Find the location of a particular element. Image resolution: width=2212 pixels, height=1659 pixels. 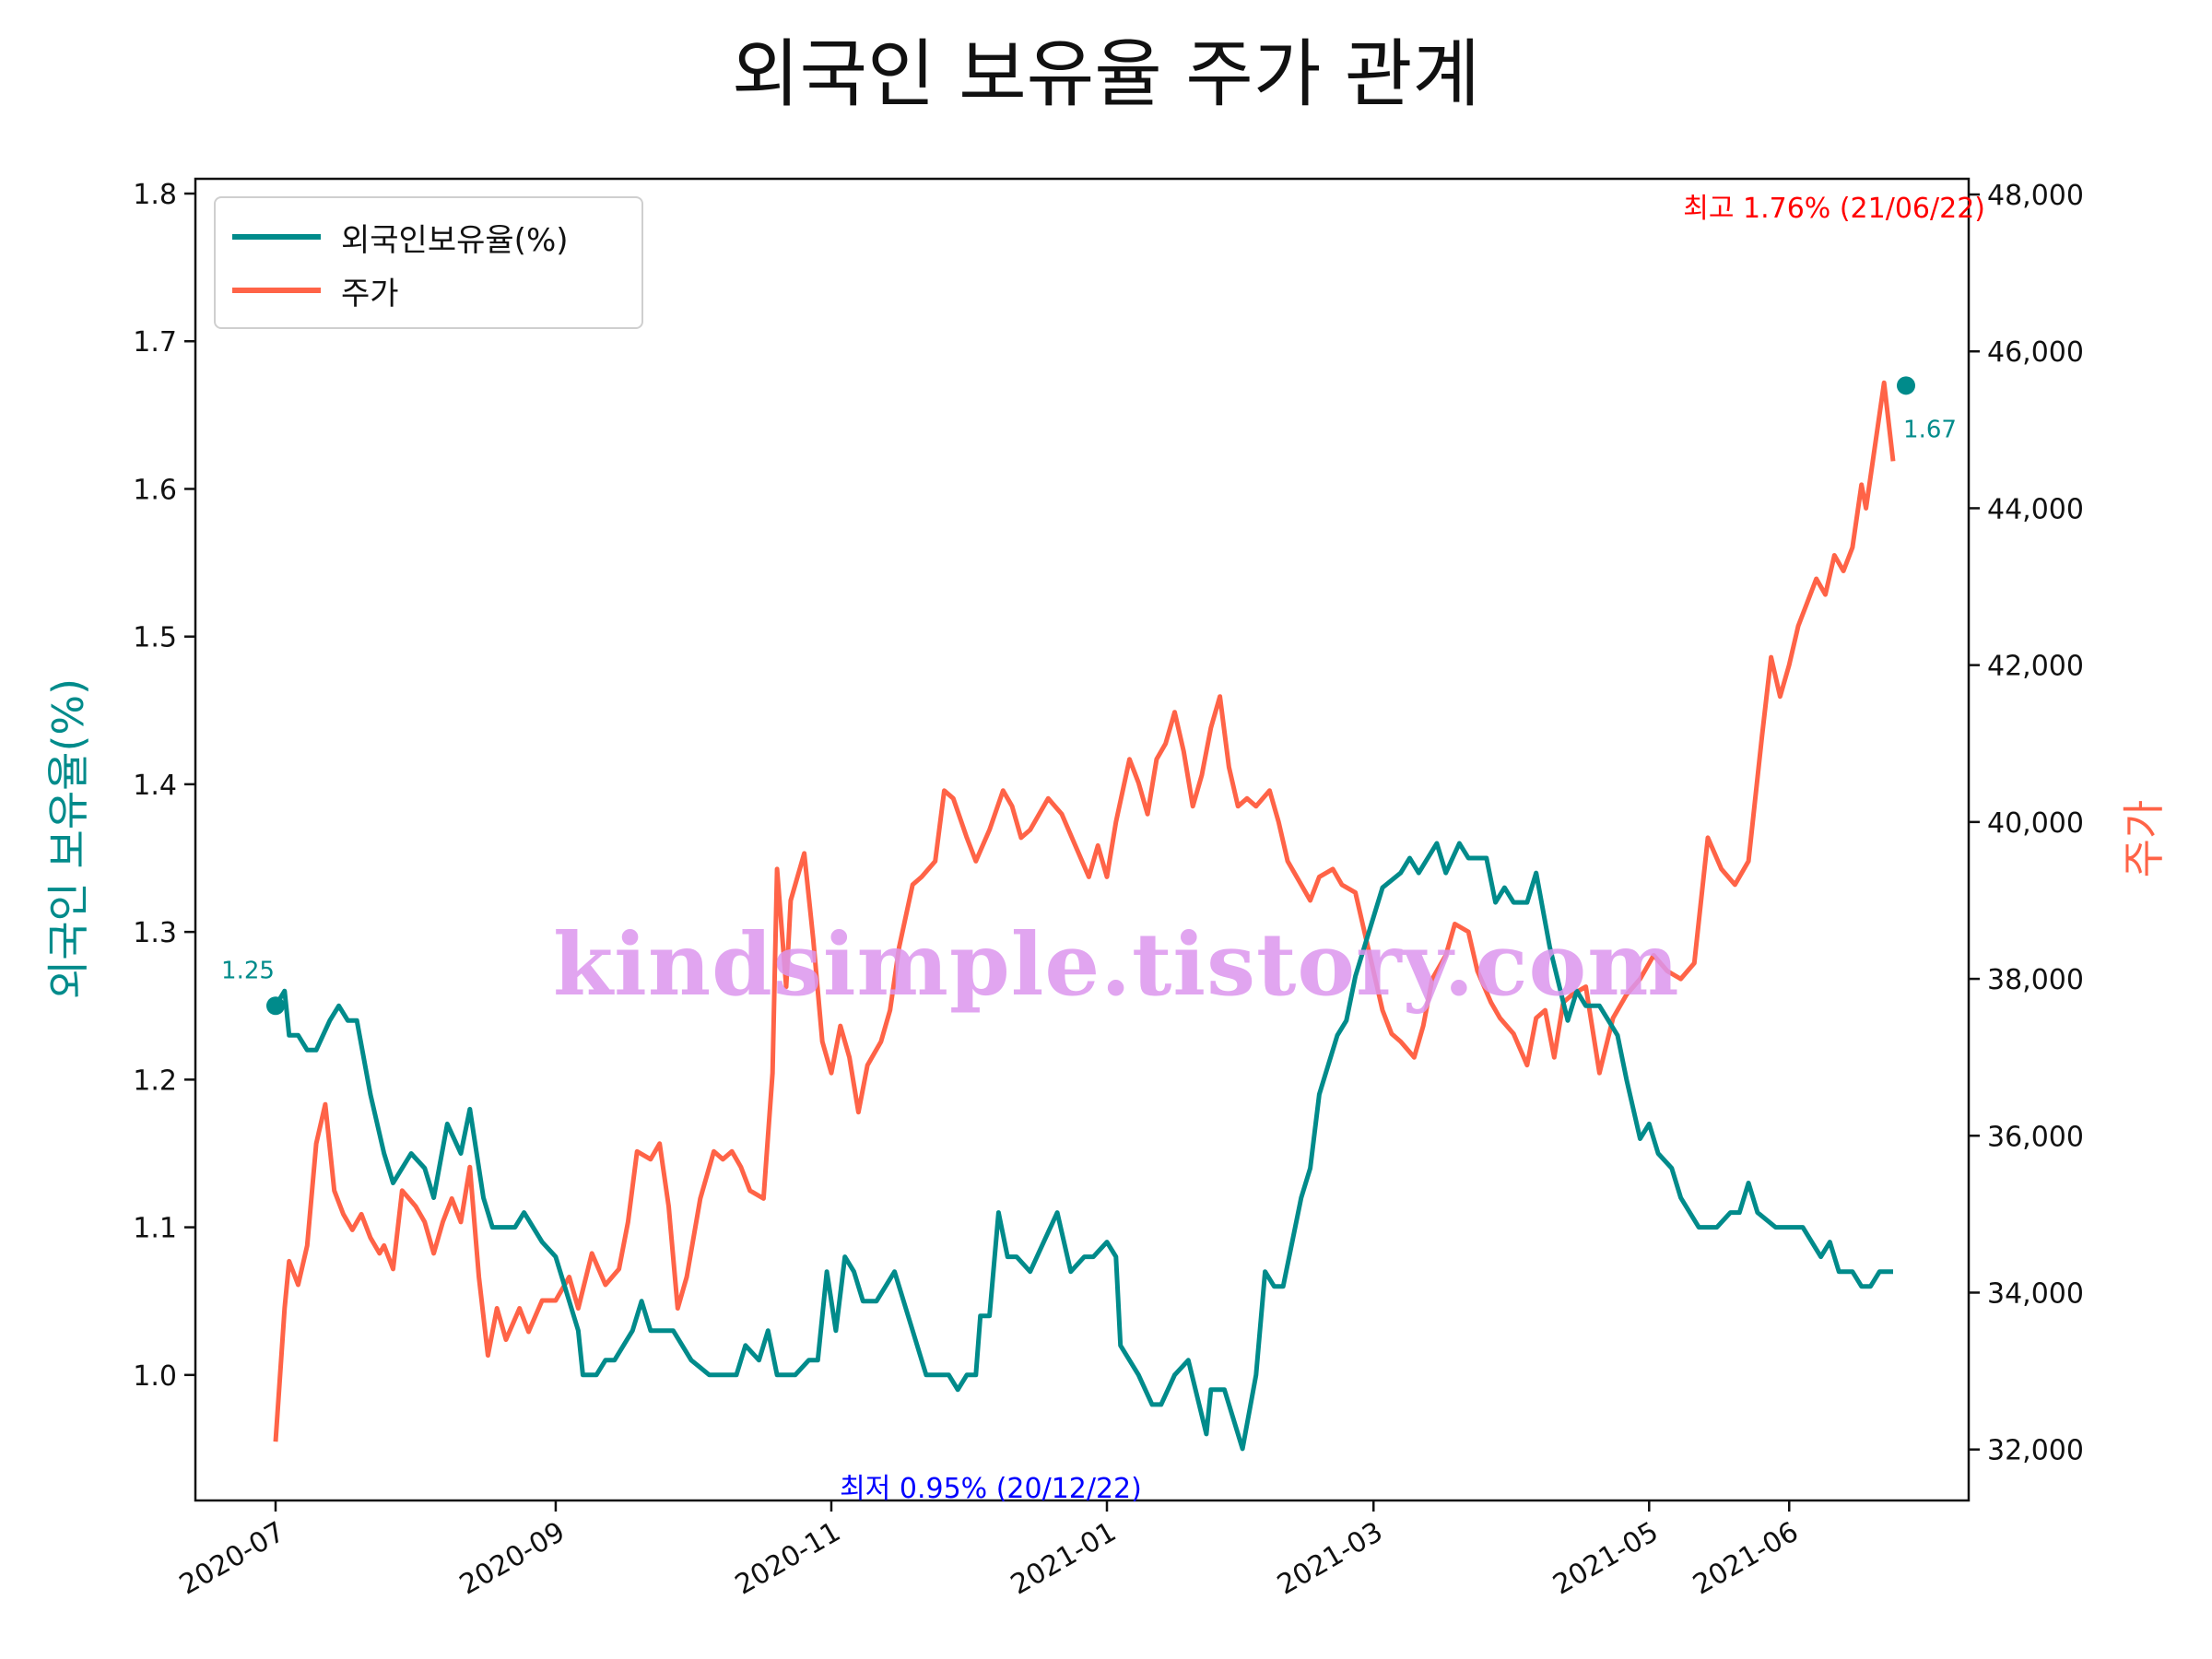

y-axis-right-label: 주가 is located at coordinates (2144, 839).